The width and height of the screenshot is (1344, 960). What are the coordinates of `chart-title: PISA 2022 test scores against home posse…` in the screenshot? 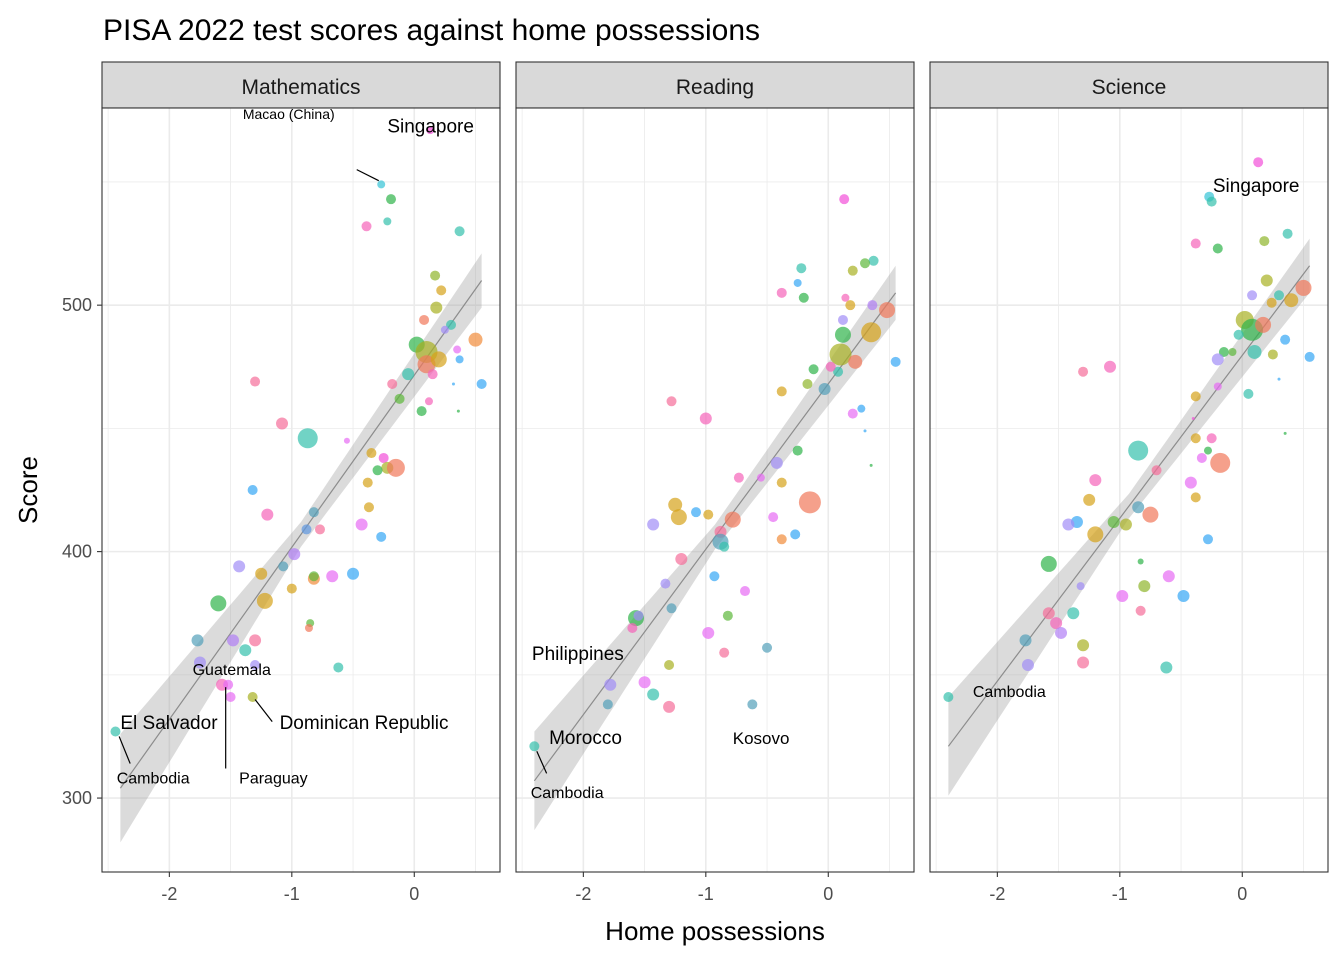 It's located at (431, 30).